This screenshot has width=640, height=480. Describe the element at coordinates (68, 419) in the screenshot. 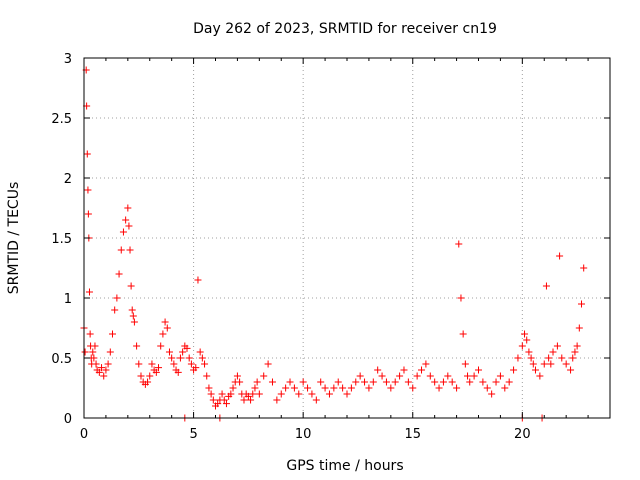

I see `y-tick-label: 0` at that location.